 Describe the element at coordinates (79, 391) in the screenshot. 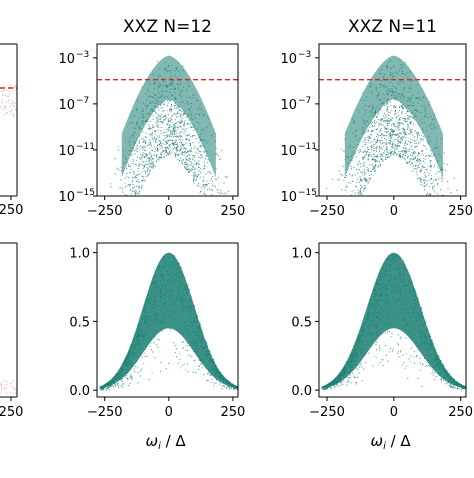

I see `xxz-n12-bottom-y-tick-label: 0.0` at that location.